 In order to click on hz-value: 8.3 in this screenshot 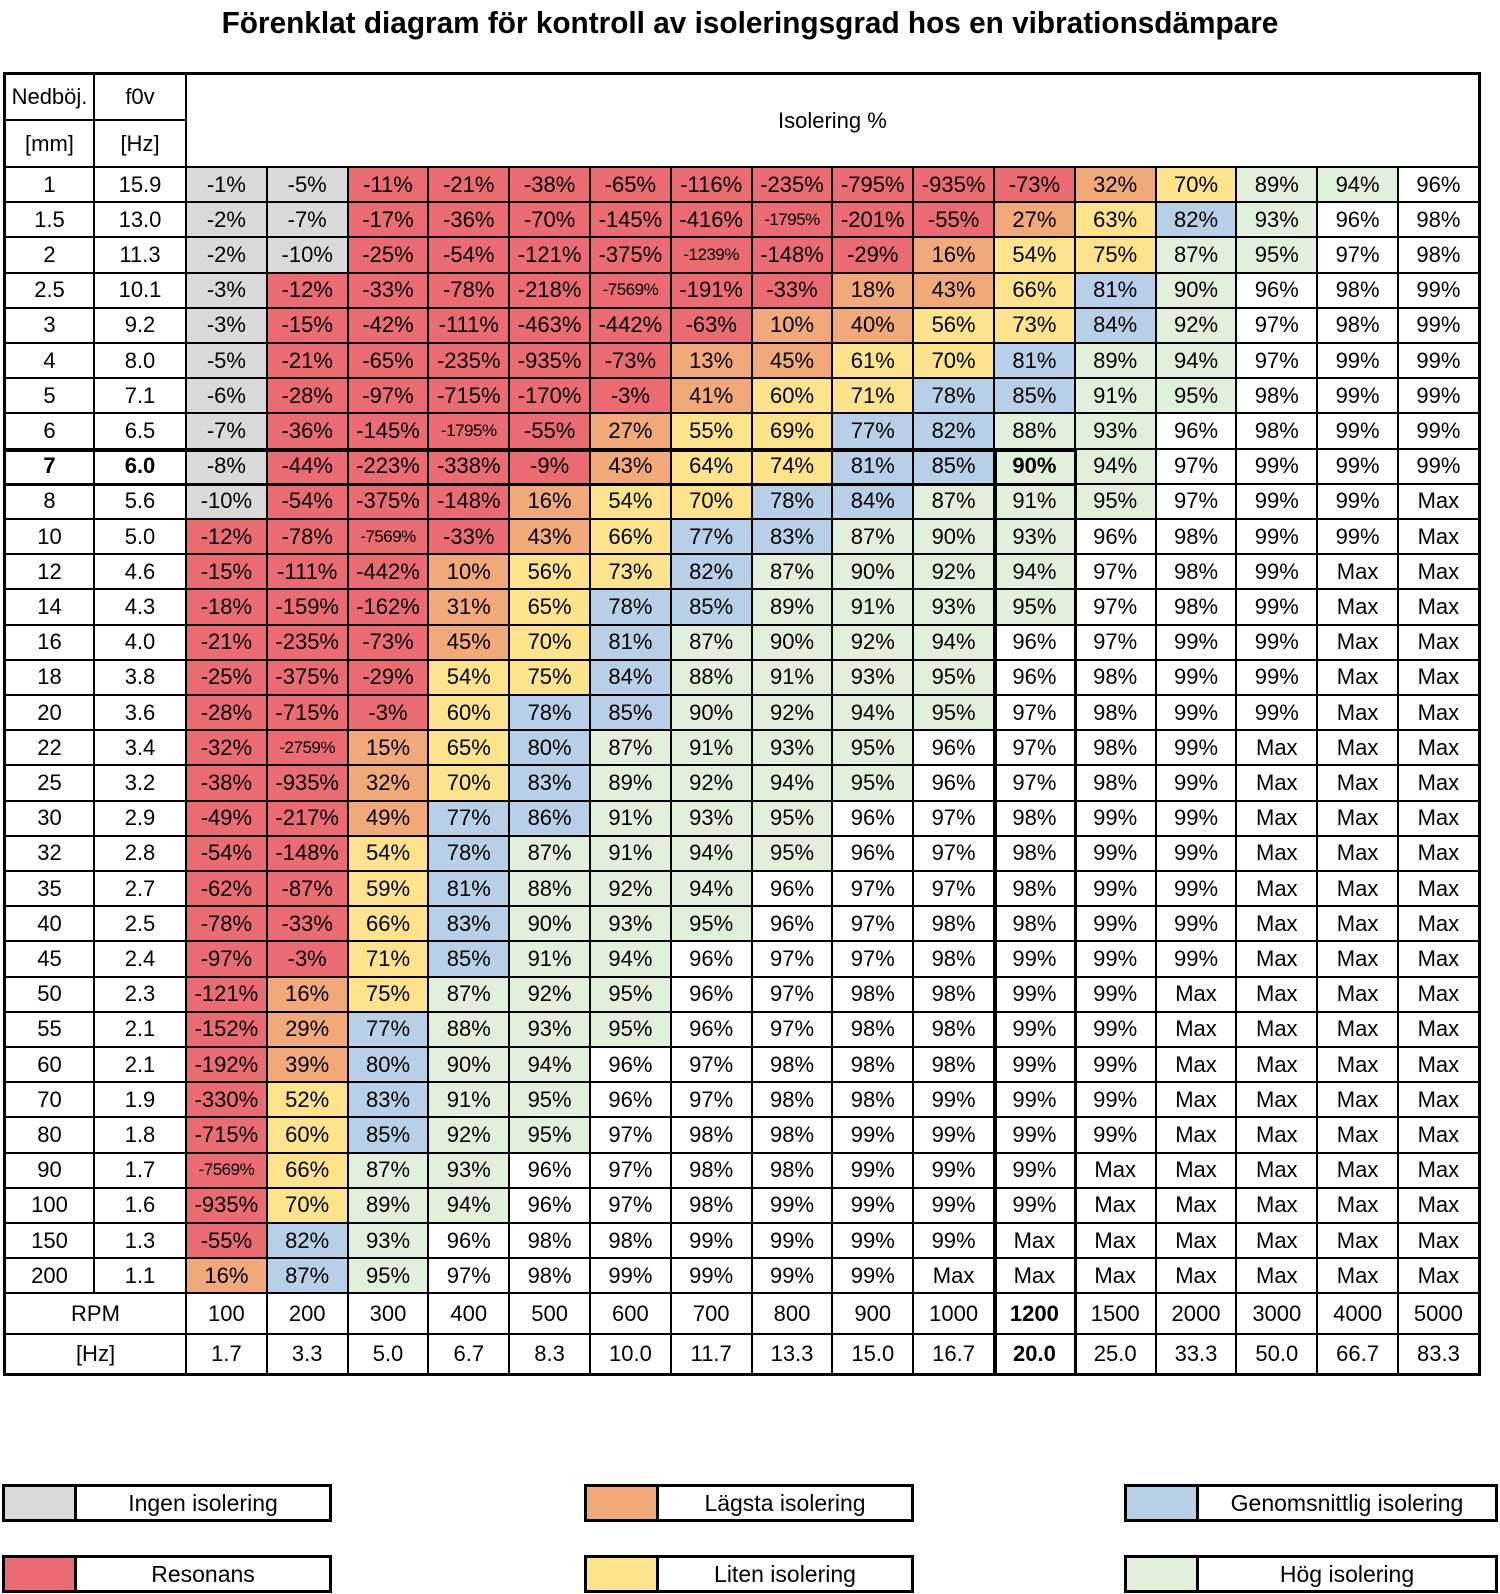, I will do `click(550, 1355)`.